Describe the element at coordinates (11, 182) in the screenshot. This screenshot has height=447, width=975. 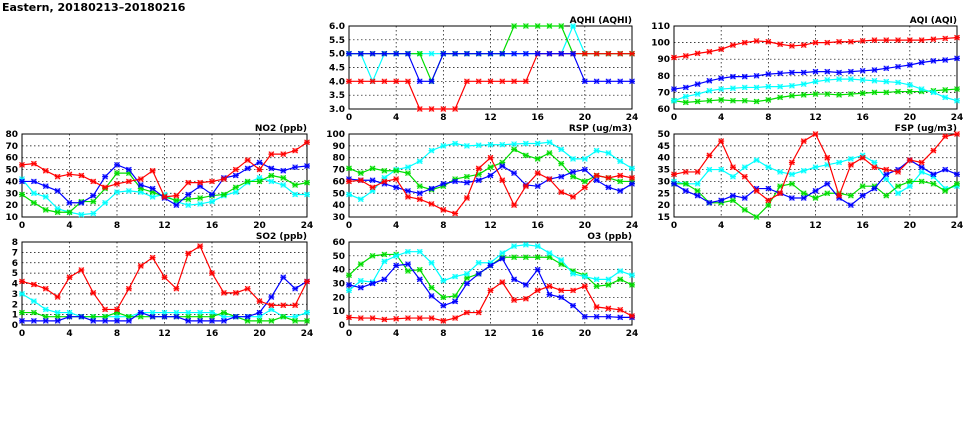
I see `y-tick-label: 40` at that location.